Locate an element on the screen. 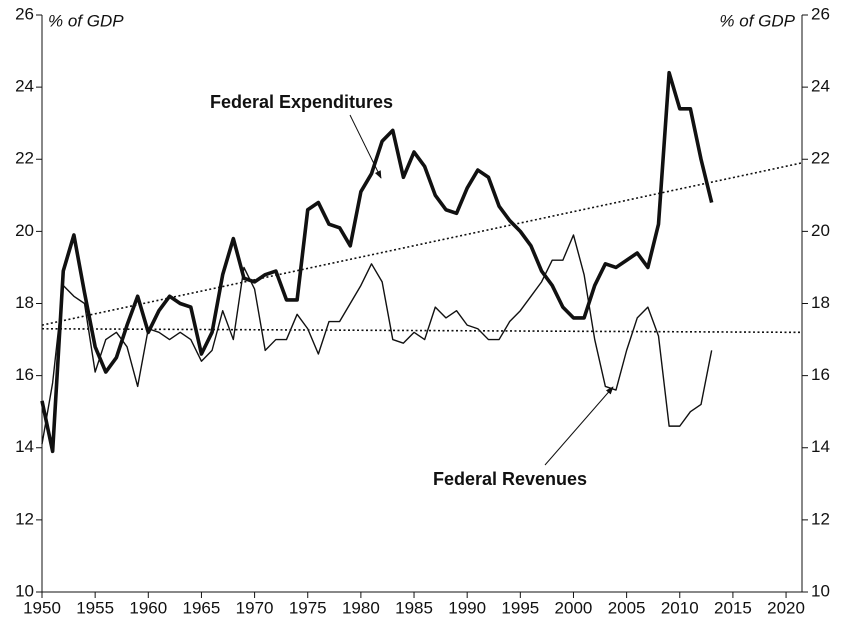  x-tick-label: 1955 is located at coordinates (95, 607).